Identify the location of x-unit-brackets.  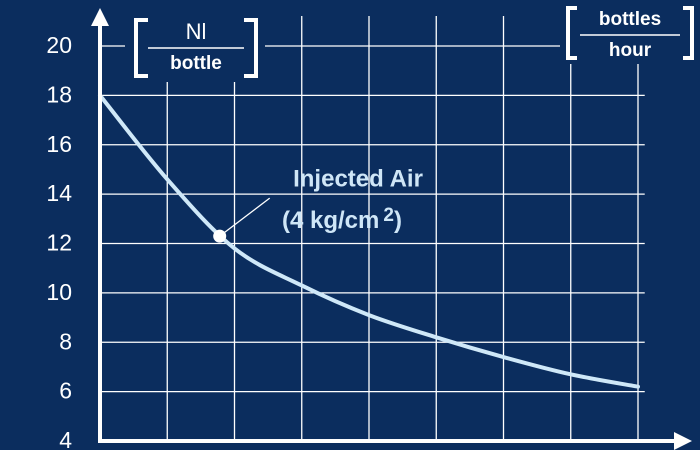
(630, 33).